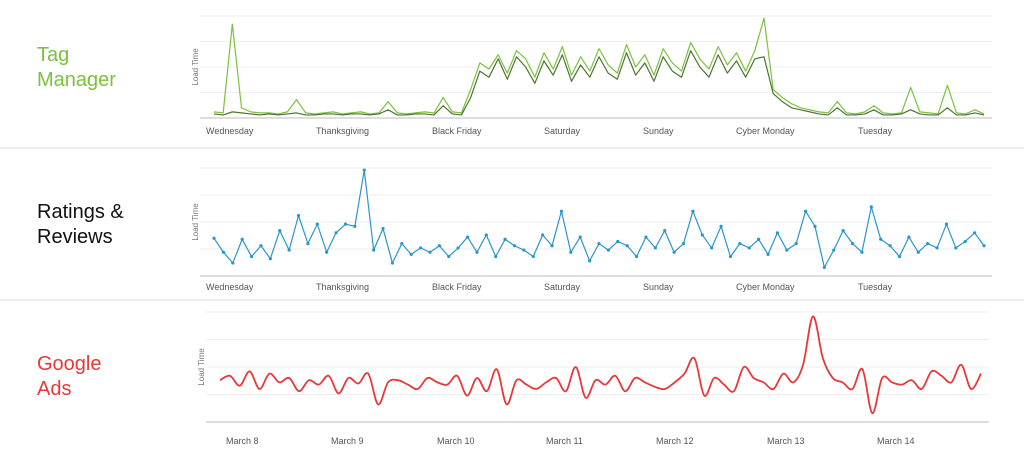 The image size is (1024, 450). Describe the element at coordinates (201, 367) in the screenshot. I see `google-ads-y-axis-label: Load Time` at that location.